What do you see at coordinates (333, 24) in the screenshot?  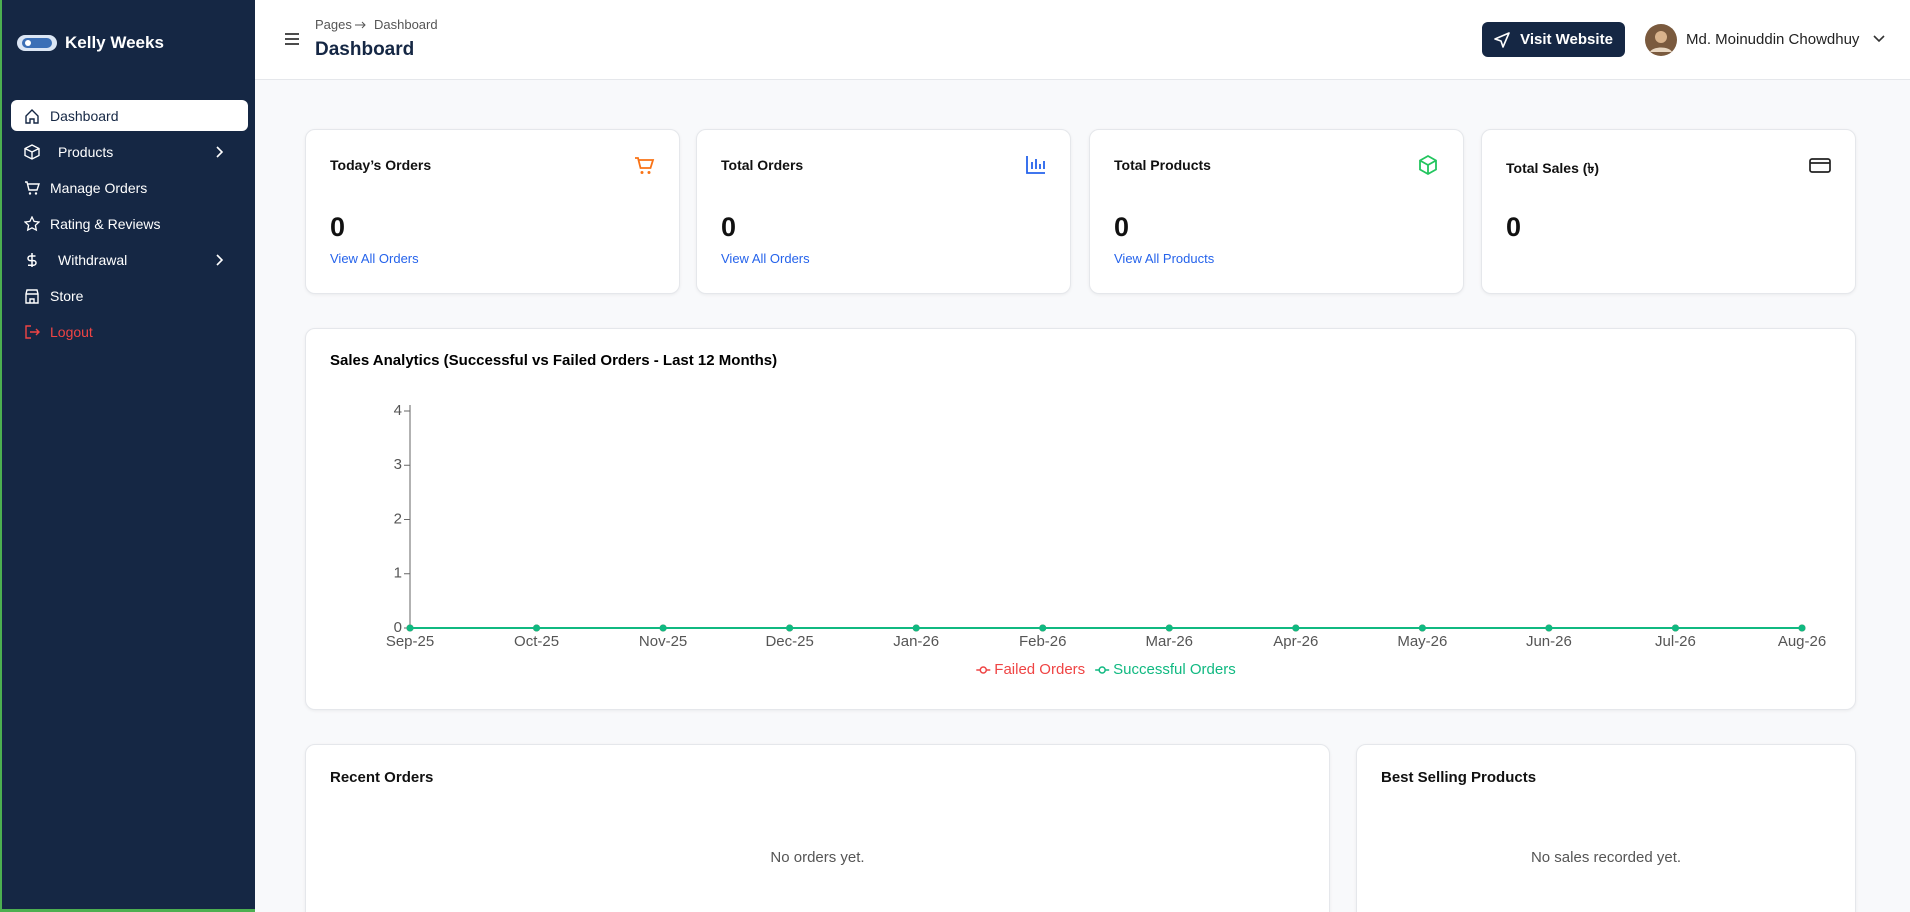 I see `breadcrumb-item: Pages` at bounding box center [333, 24].